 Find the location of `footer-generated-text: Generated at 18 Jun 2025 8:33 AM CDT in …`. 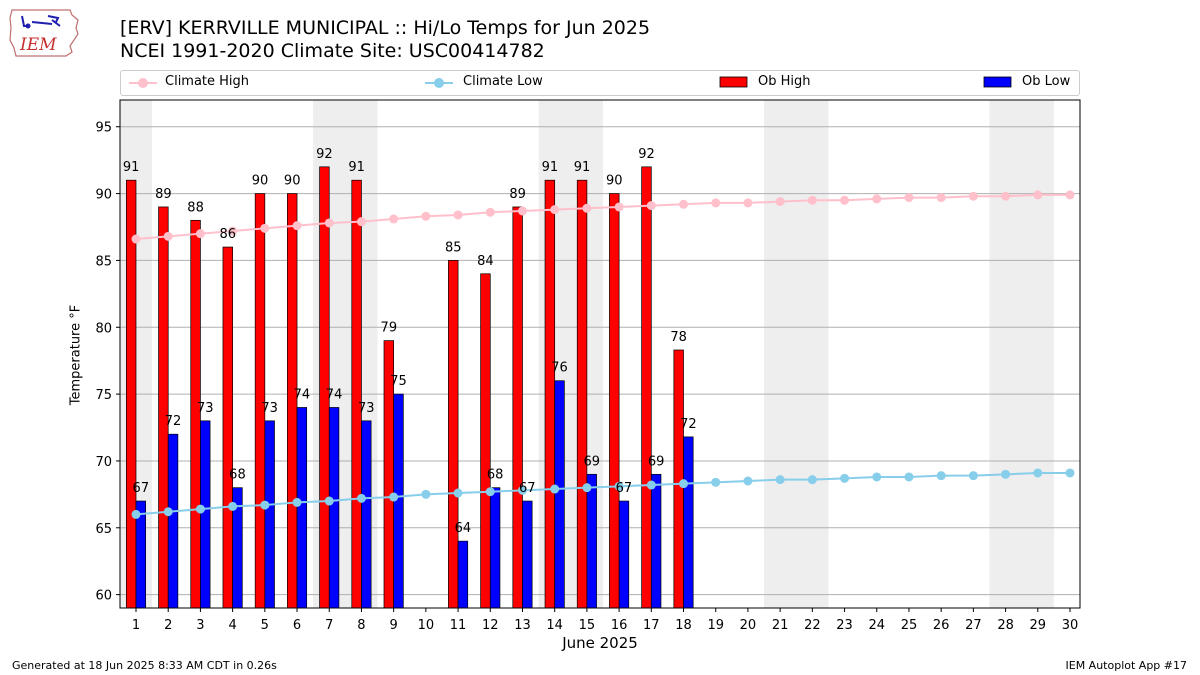

footer-generated-text: Generated at 18 Jun 2025 8:33 AM CDT in … is located at coordinates (144, 665).